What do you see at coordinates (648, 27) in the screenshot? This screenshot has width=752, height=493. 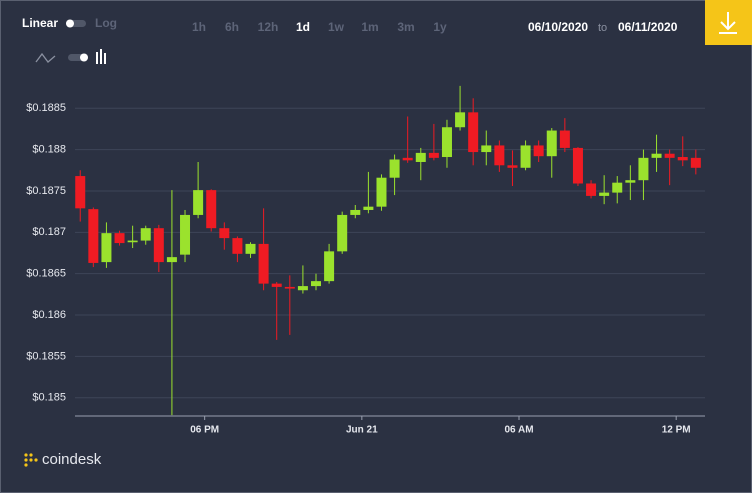 I see `date-to: 06/11/2020` at bounding box center [648, 27].